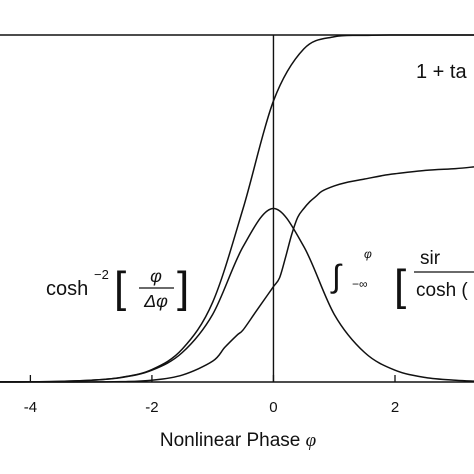 The image size is (474, 474). Describe the element at coordinates (336, 276) in the screenshot. I see `annotation-integral-sign: ∫` at that location.